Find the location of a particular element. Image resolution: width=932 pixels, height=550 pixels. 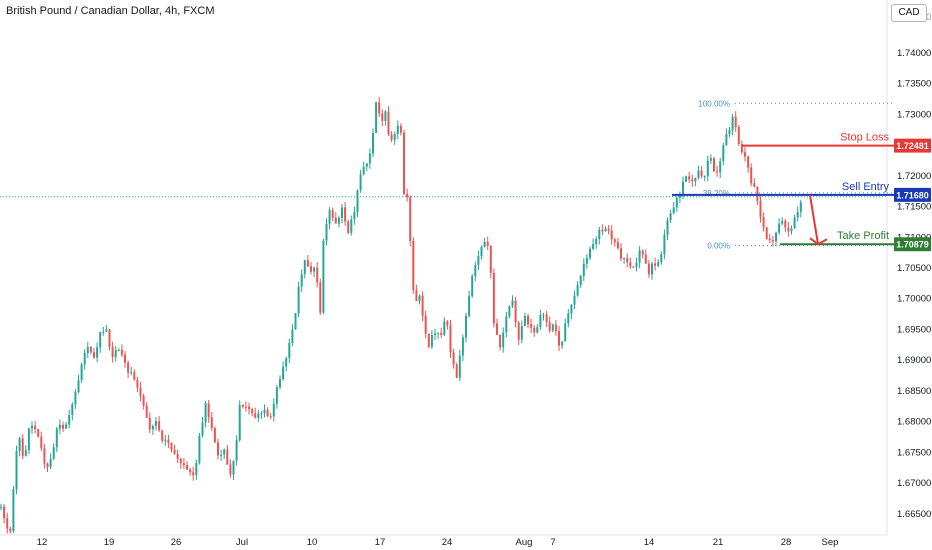

y-tick-label: 1.70000 is located at coordinates (914, 299).